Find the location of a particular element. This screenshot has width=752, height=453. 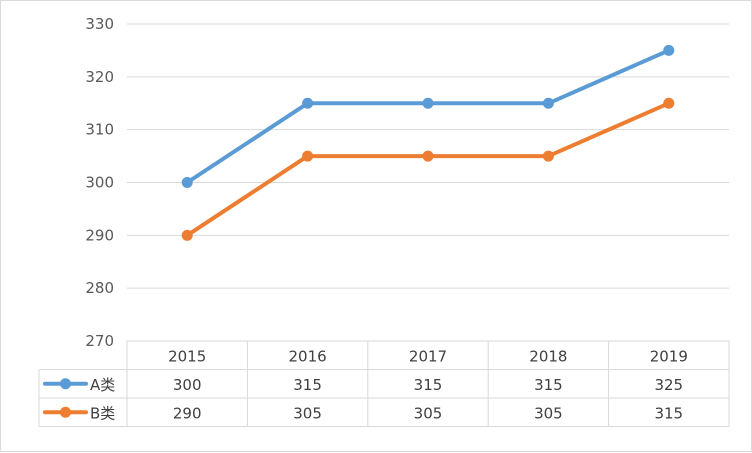

y-axis-tick-labels: 270 280 290 300 310 320 330 is located at coordinates (99, 182).